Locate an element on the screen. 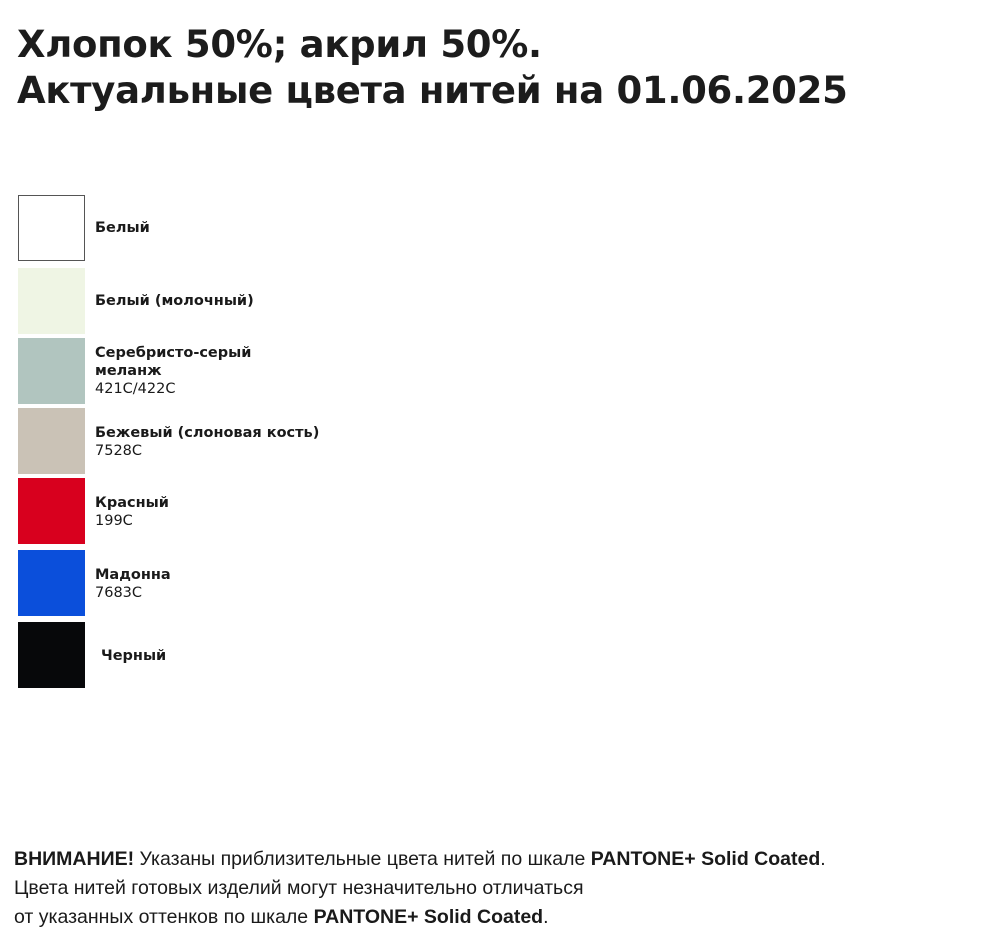 The height and width of the screenshot is (936, 1000). color-label: Красный 199C is located at coordinates (132, 512).